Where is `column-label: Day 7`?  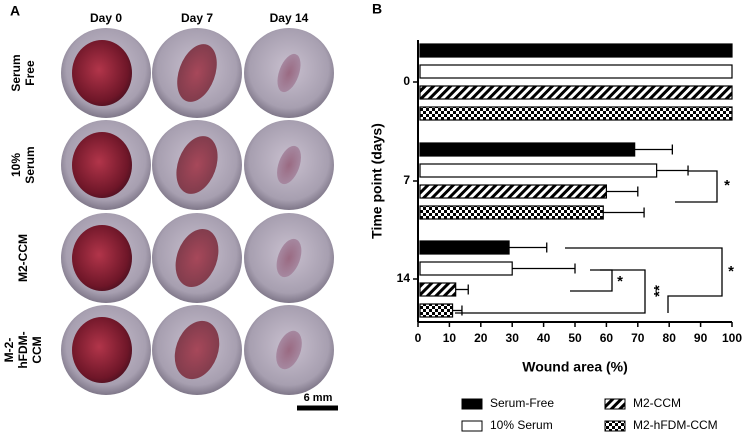
column-label: Day 7 is located at coordinates (197, 18).